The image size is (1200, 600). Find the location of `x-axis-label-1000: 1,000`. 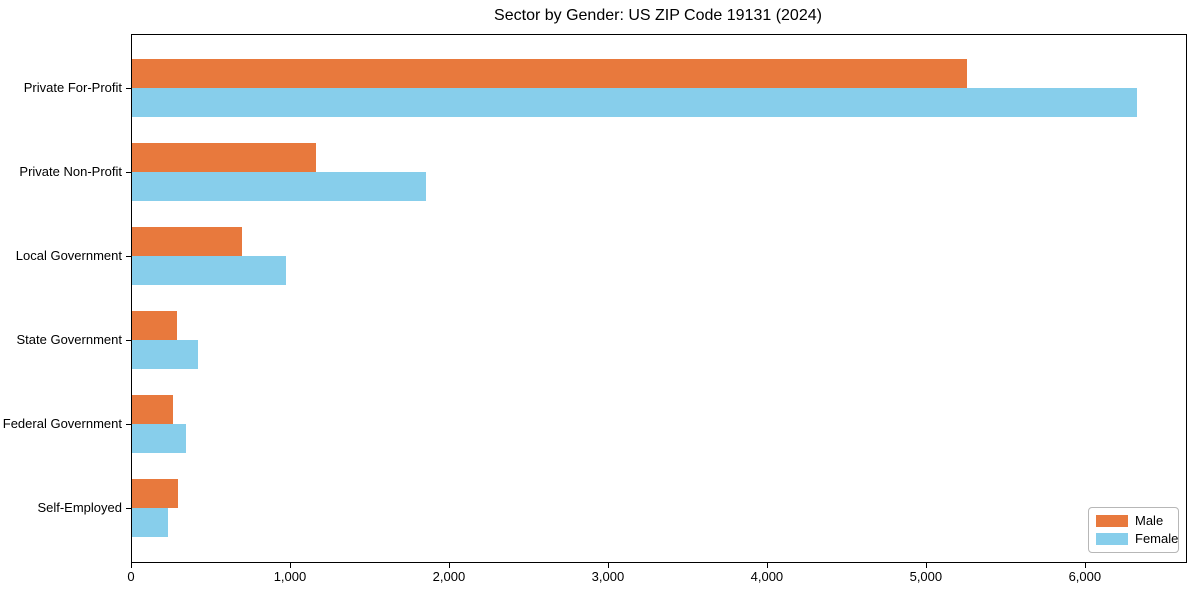

x-axis-label-1000: 1,000 is located at coordinates (290, 576).